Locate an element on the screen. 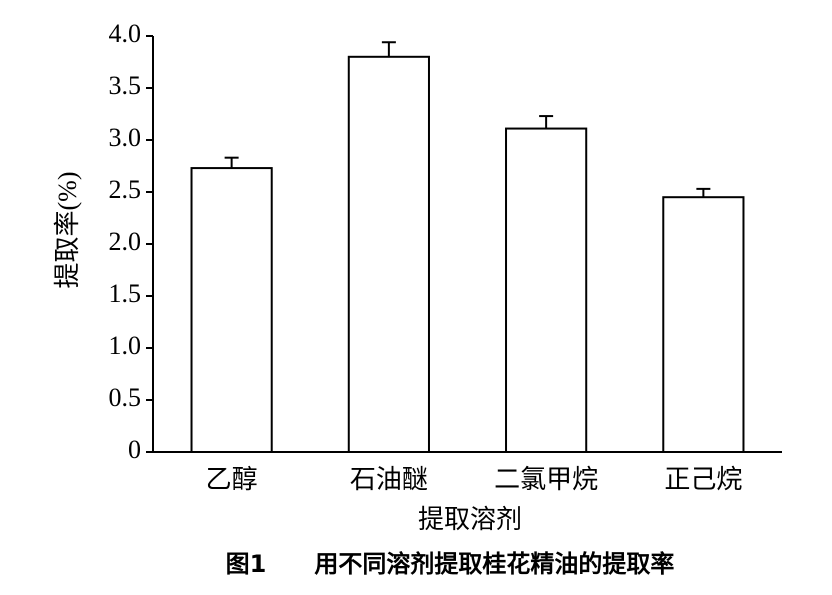 The height and width of the screenshot is (595, 832). y-tick-label: 2.0 is located at coordinates (125, 241).